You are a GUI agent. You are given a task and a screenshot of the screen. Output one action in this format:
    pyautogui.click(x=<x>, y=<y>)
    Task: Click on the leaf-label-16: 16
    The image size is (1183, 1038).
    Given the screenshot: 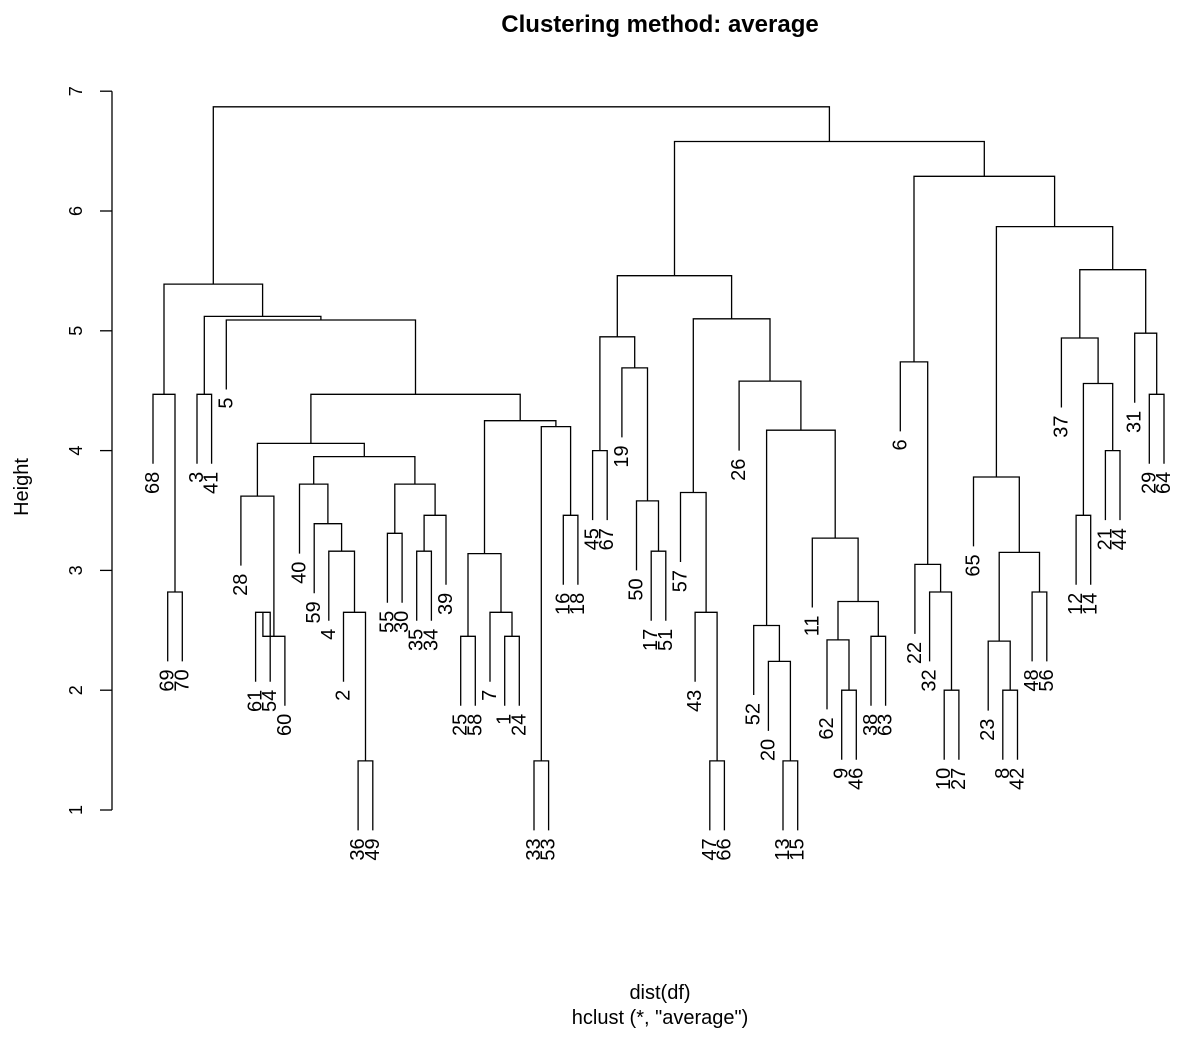 What is the action you would take?
    pyautogui.click(x=563, y=604)
    